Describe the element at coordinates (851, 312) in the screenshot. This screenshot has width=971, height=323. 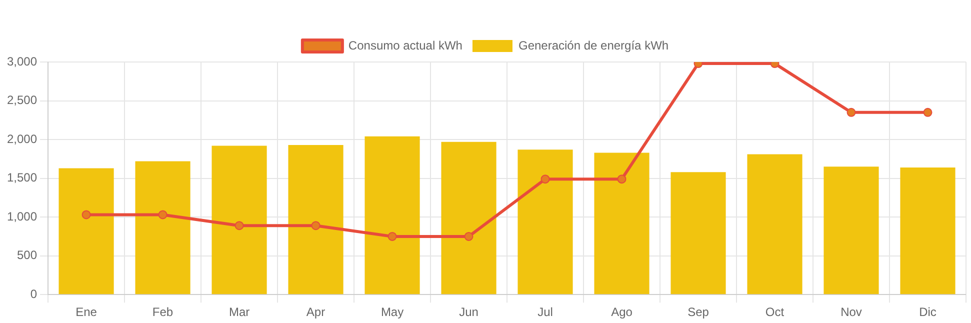
I see `x-tick-label: Nov` at that location.